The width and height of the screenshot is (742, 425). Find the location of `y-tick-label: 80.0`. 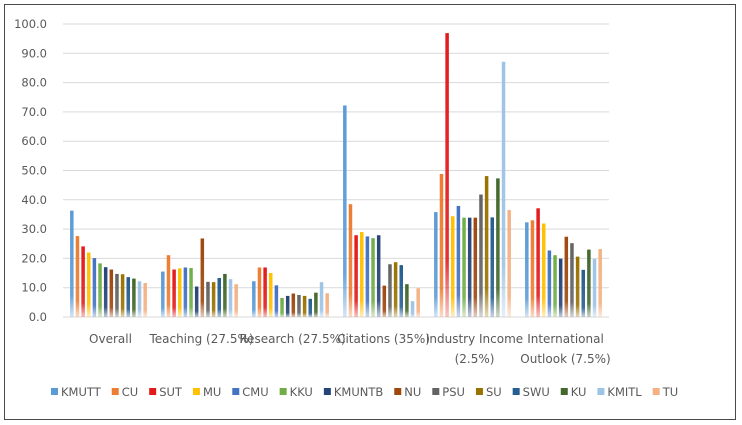

y-tick-label: 80.0 is located at coordinates (34, 83).